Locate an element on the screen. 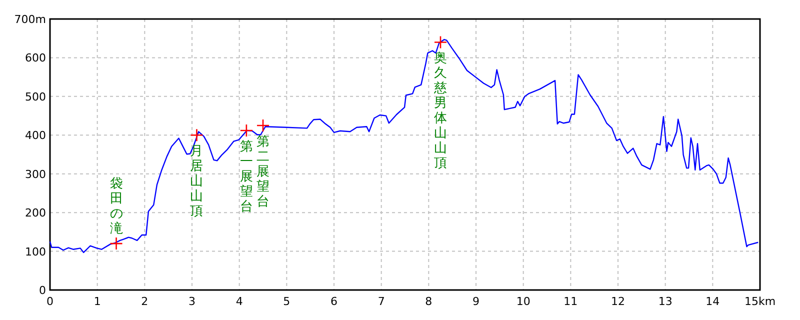  x-tick-label: 9 is located at coordinates (476, 301).